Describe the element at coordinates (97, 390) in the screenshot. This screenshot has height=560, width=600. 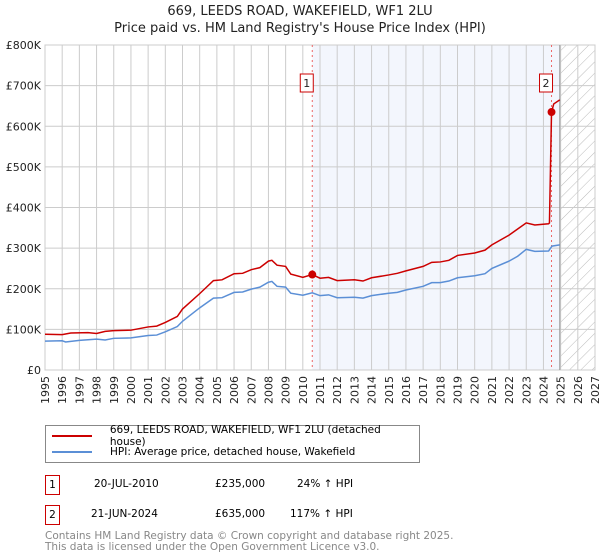
I see `x-tick-label: 1998` at that location.